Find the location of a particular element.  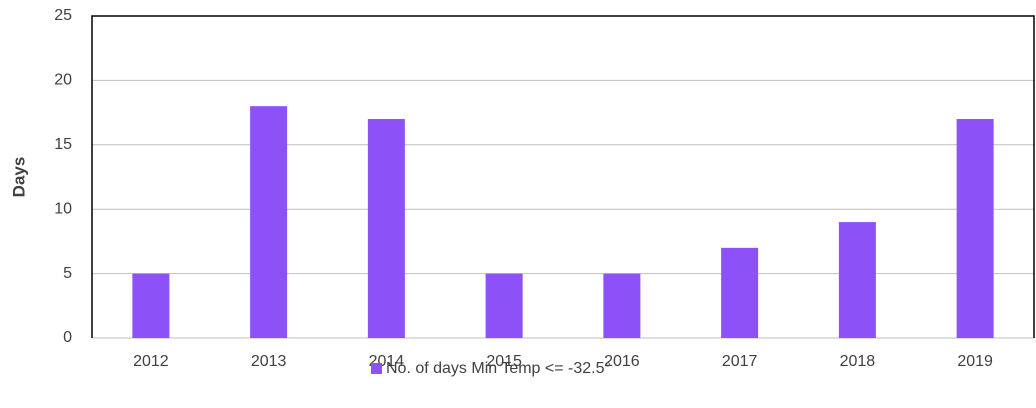

y-tick-label: 0 is located at coordinates (67, 337).